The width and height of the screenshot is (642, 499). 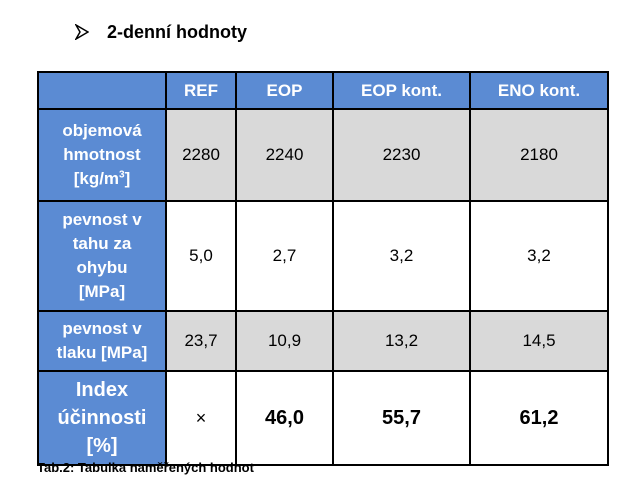 I want to click on cell-eop-kont: 2230, so click(x=401, y=155).